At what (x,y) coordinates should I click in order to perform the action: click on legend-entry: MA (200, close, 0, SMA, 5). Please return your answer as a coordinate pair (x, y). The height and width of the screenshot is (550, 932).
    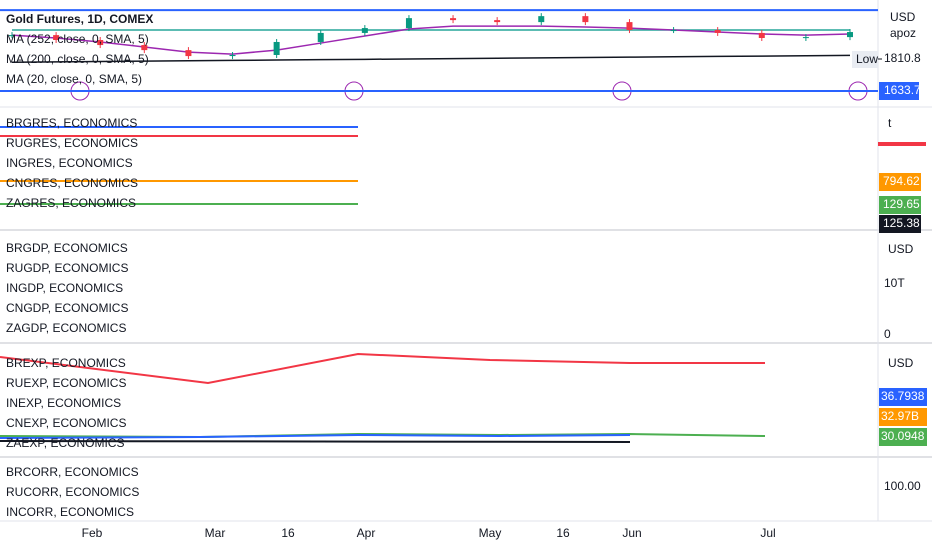
    Looking at the image, I should click on (77, 59).